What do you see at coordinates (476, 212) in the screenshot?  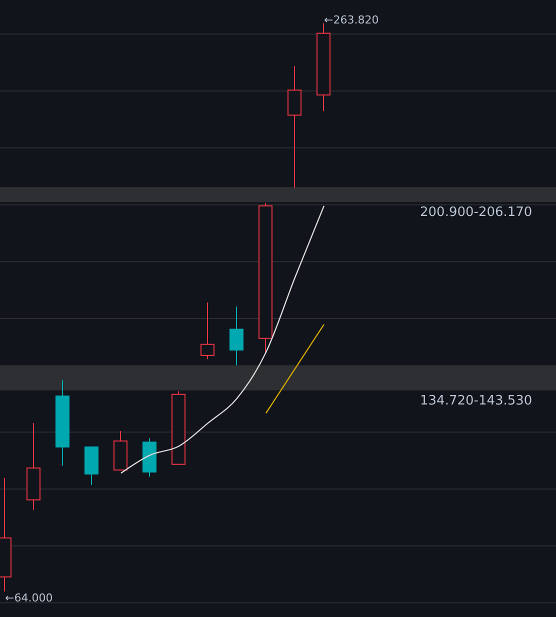 I see `band-label: 200.900-206.170` at bounding box center [476, 212].